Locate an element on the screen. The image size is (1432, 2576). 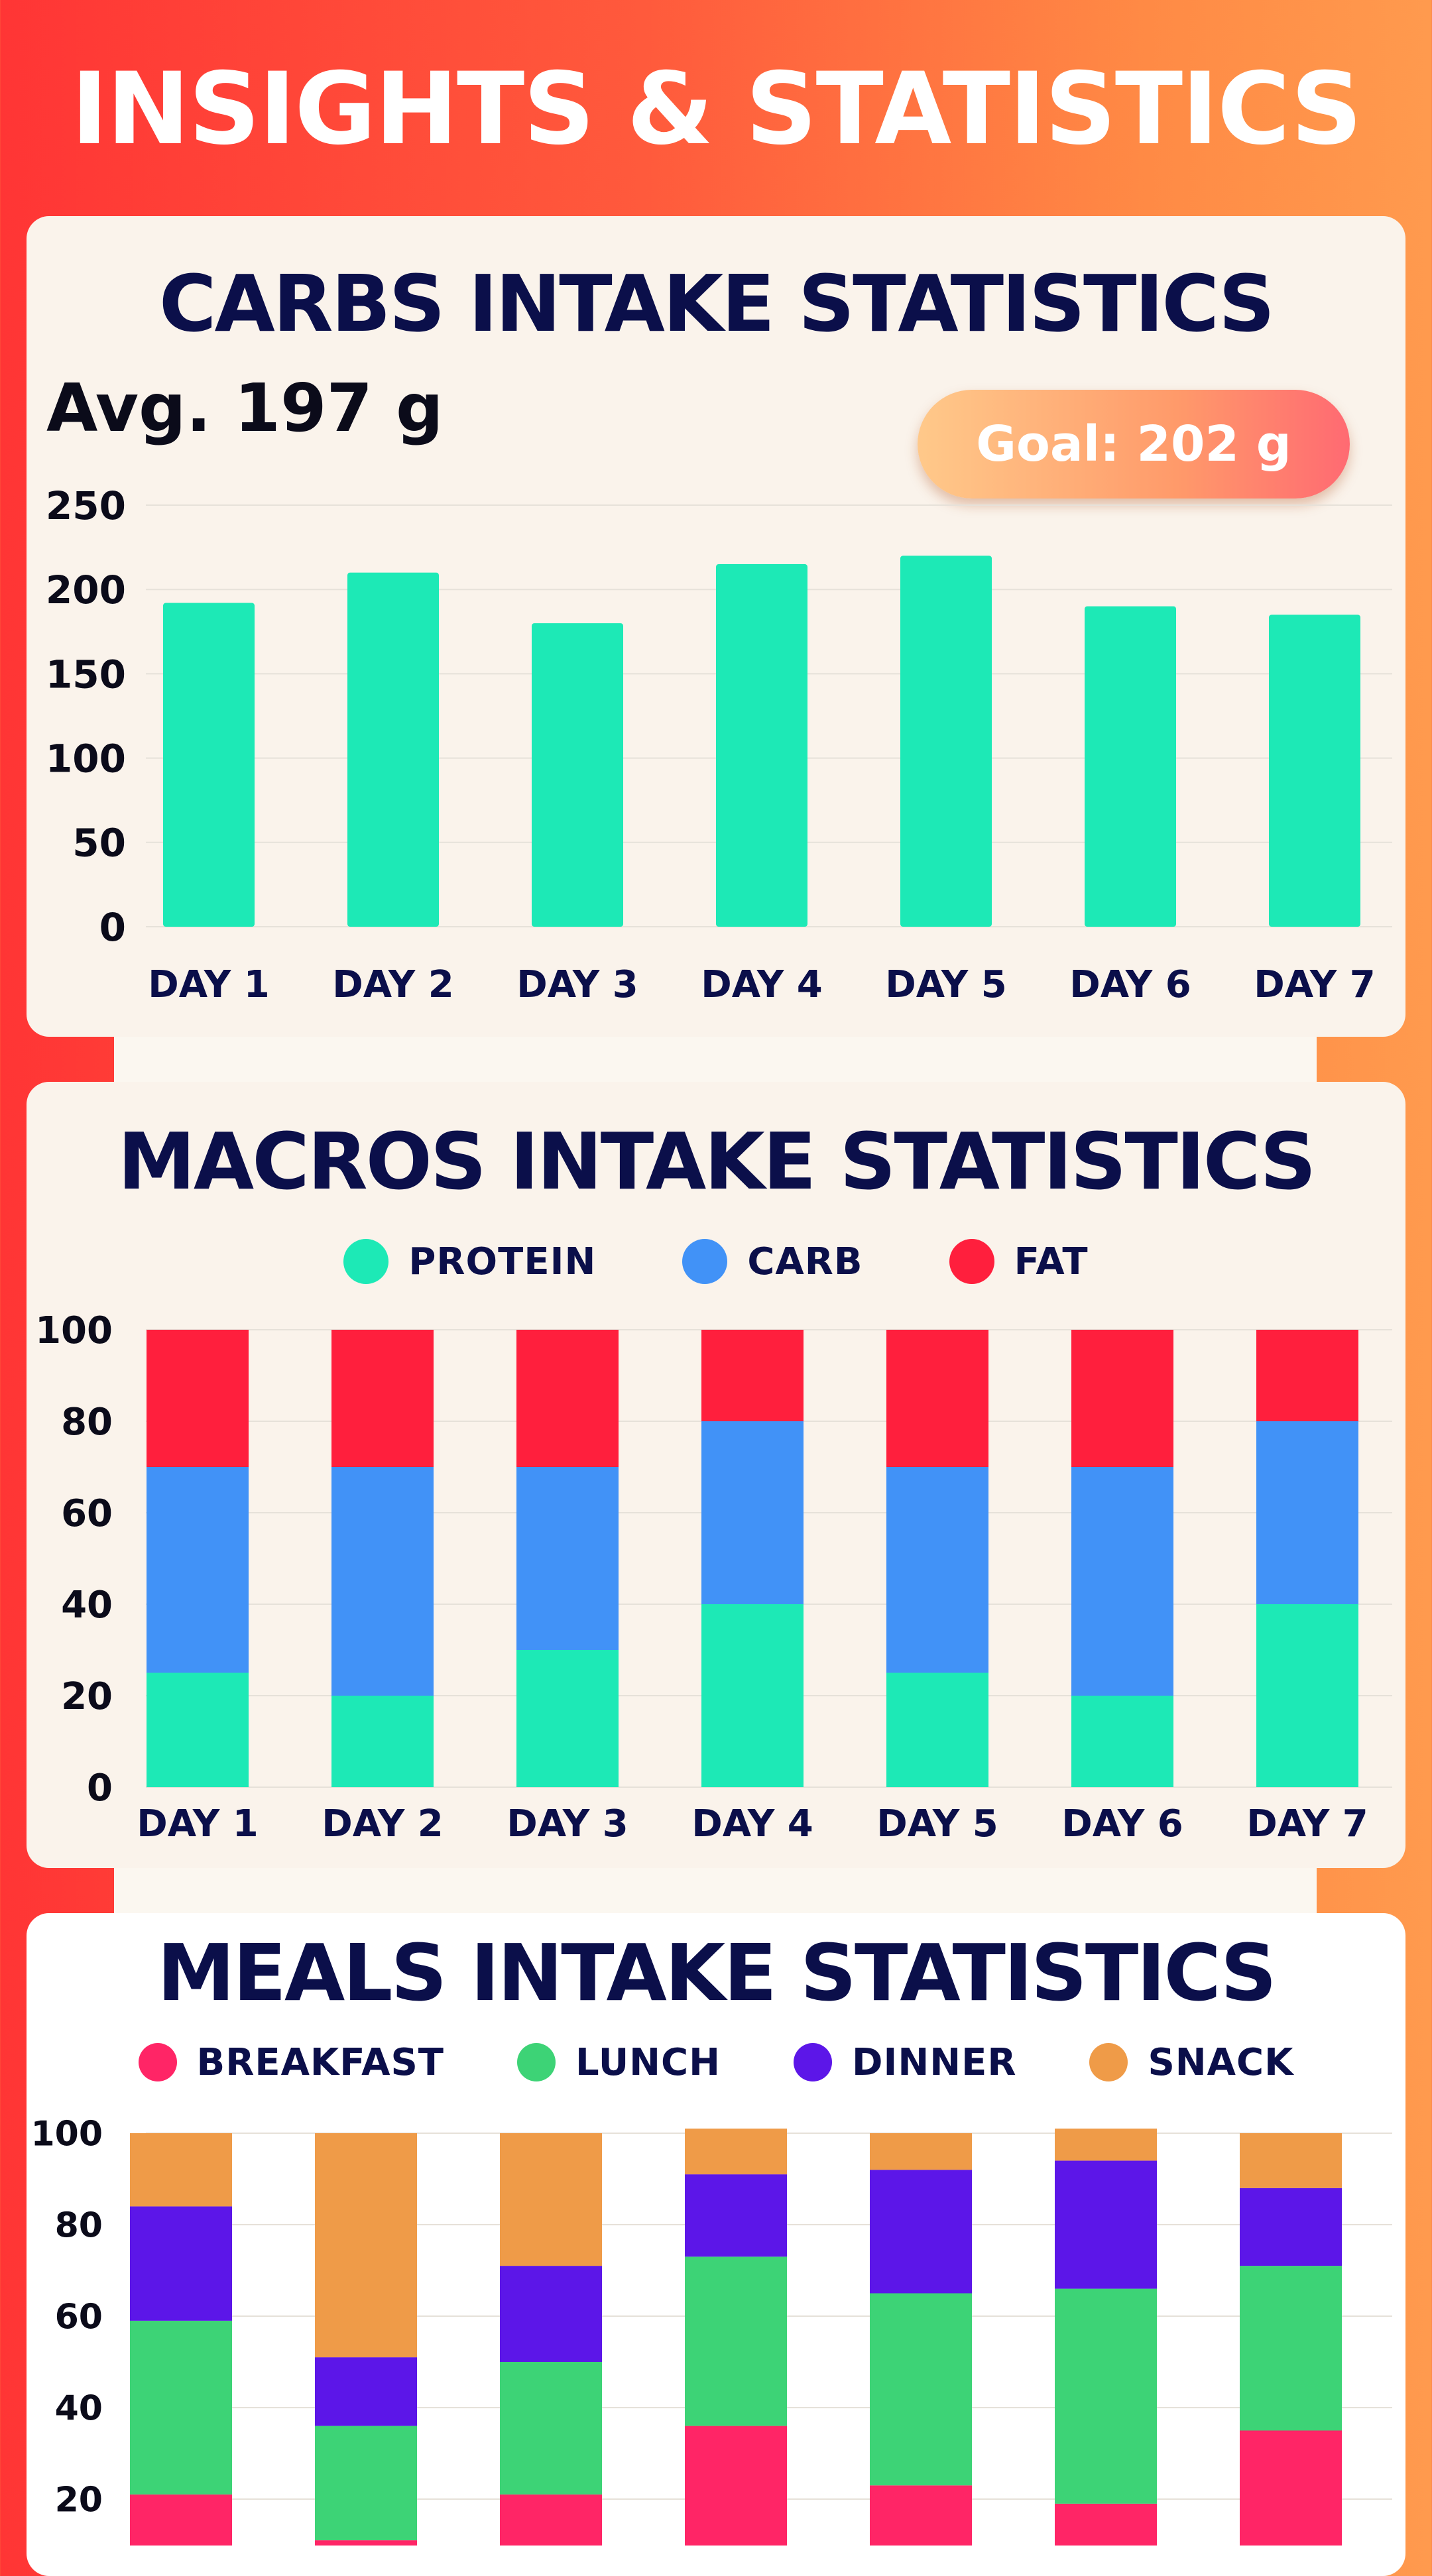
legend-item-protein: PROTEIN is located at coordinates (469, 1262).